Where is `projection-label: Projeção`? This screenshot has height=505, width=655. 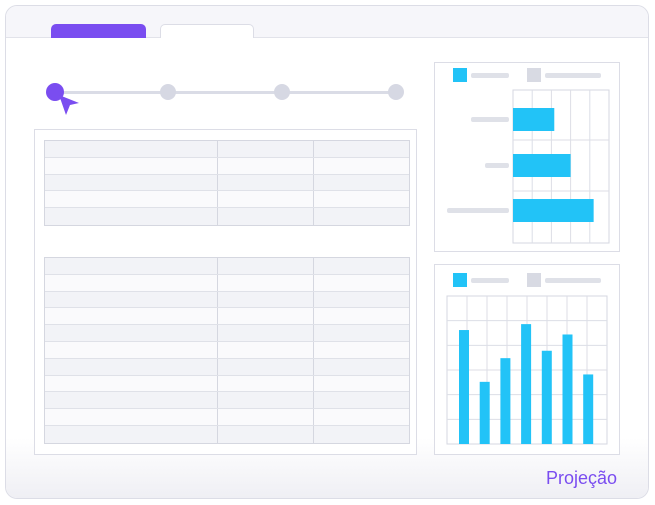
projection-label: Projeção is located at coordinates (581, 478).